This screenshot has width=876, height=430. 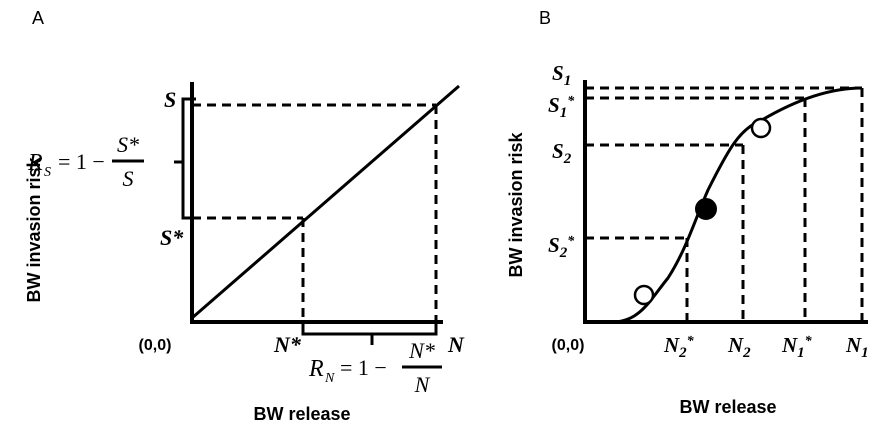 I want to click on panel-b-x-labels: N2* N2 N1* N1, so click(x=766, y=347).